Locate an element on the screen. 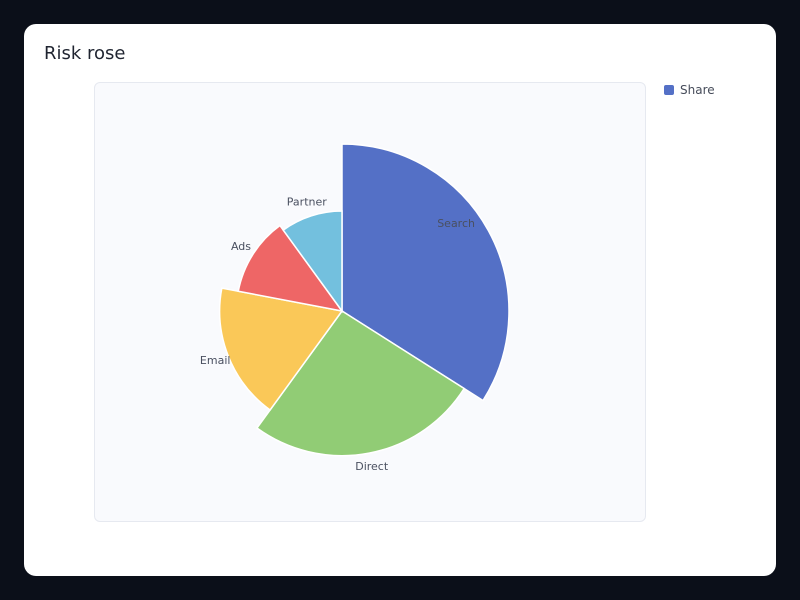 This screenshot has width=800, height=600. legend: Share is located at coordinates (689, 90).